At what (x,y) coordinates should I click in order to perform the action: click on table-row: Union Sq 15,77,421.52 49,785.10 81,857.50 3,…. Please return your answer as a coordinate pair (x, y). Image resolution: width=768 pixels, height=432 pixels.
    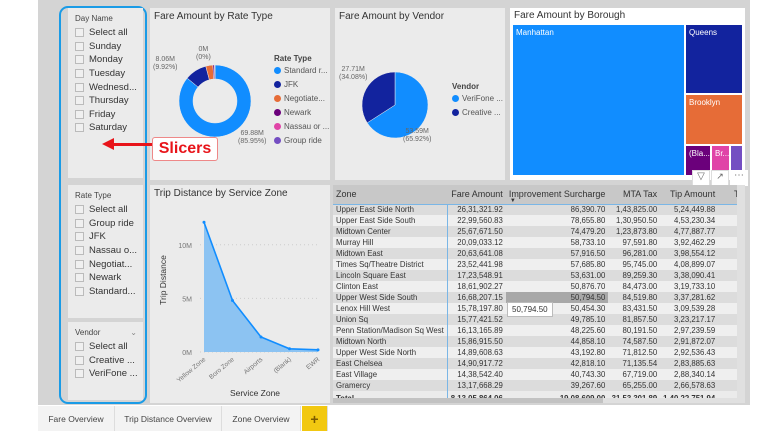
    Looking at the image, I should click on (539, 319).